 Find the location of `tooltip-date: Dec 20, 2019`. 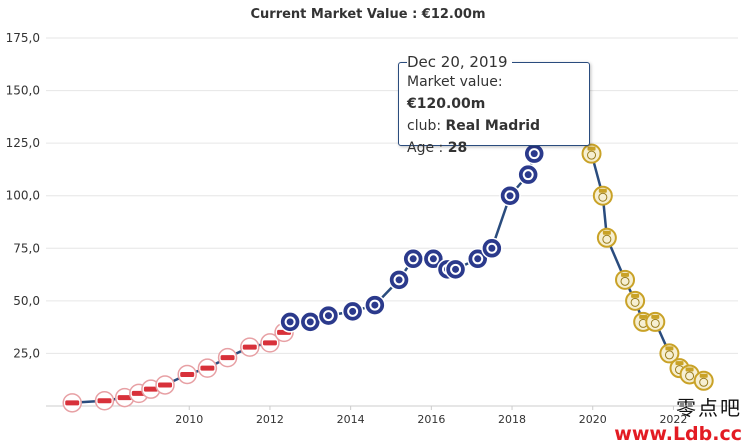

tooltip-date: Dec 20, 2019 is located at coordinates (459, 62).